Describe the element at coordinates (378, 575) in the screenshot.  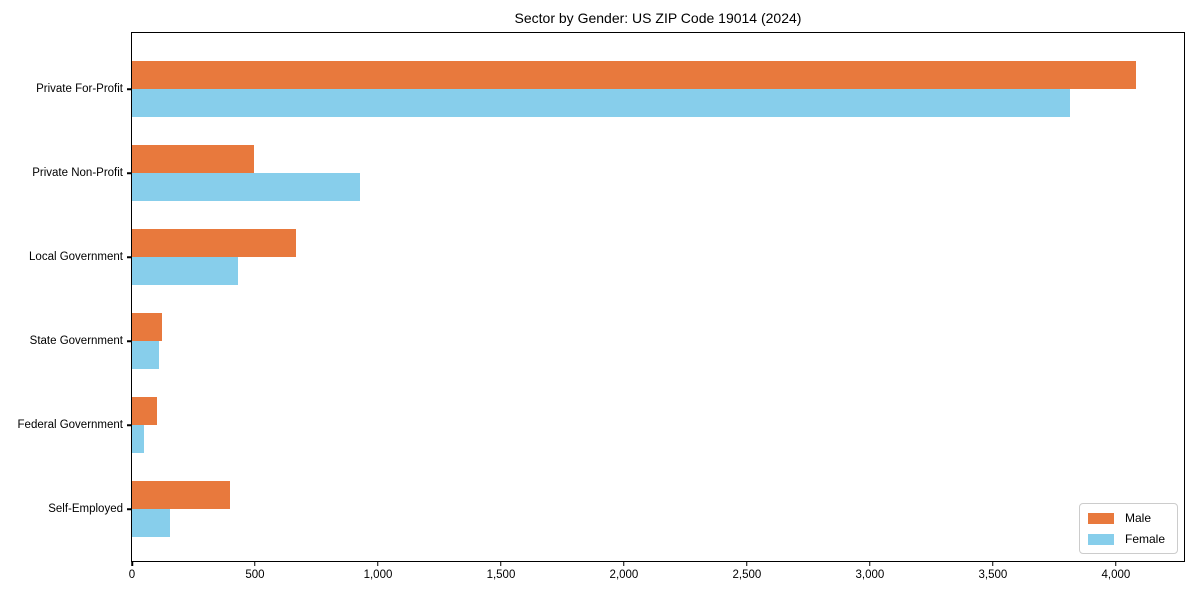
I see `x-tick-label-1000: 1,000` at that location.